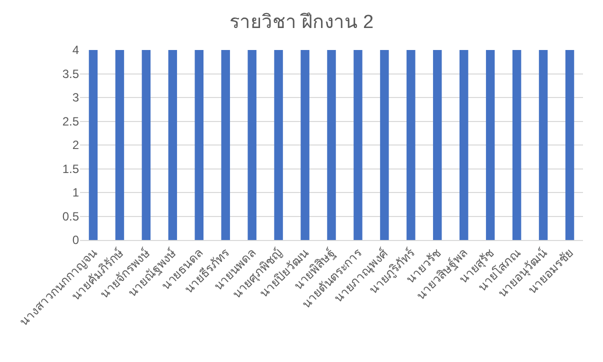 The height and width of the screenshot is (362, 603). What do you see at coordinates (76, 145) in the screenshot?
I see `y-tick-label: 2` at bounding box center [76, 145].